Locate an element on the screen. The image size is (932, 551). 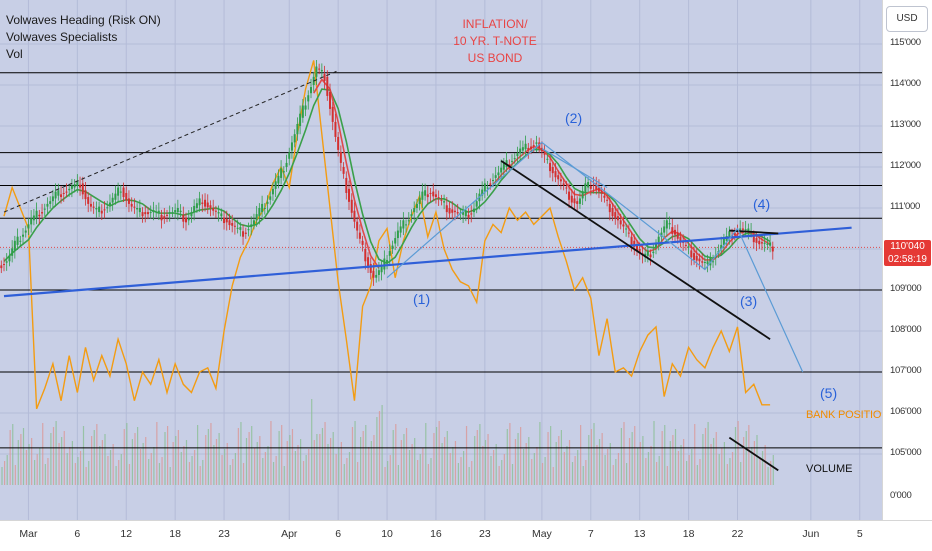
legend-item-specialists: Volwaves Specialists is located at coordinates (62, 37).